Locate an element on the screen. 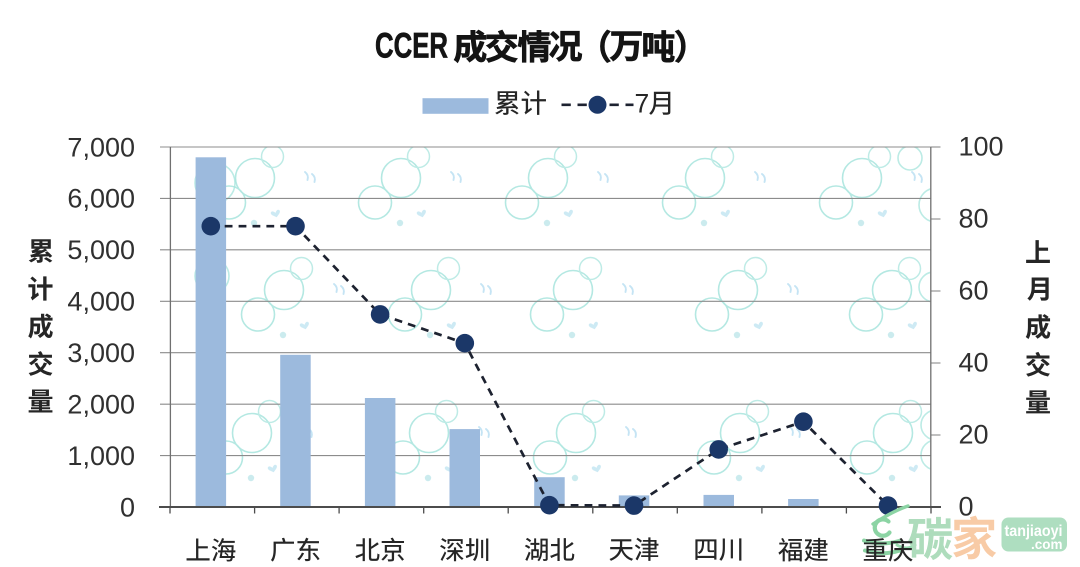 The width and height of the screenshot is (1080, 567). svg-text: 80 is located at coordinates (974, 219).